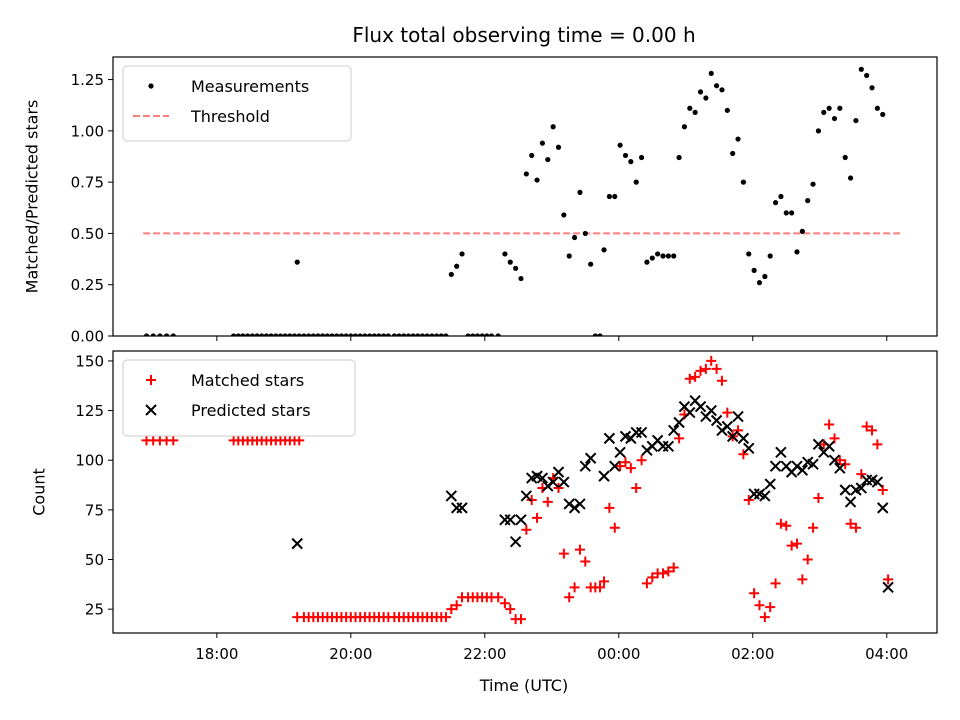 This screenshot has width=960, height=720. Describe the element at coordinates (251, 410) in the screenshot. I see `legend-label: Predicted stars` at that location.